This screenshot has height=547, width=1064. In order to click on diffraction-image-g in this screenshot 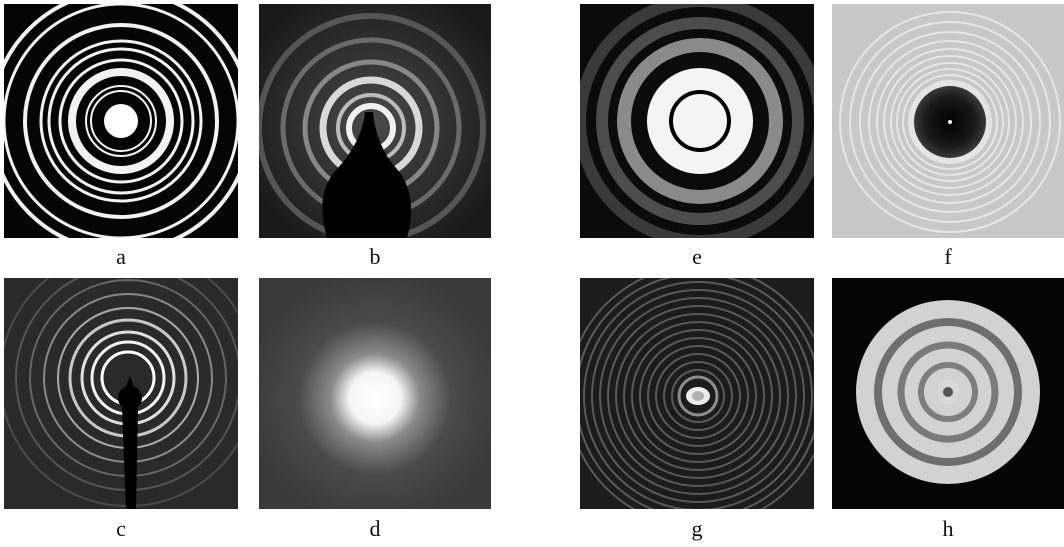, I will do `click(697, 393)`.